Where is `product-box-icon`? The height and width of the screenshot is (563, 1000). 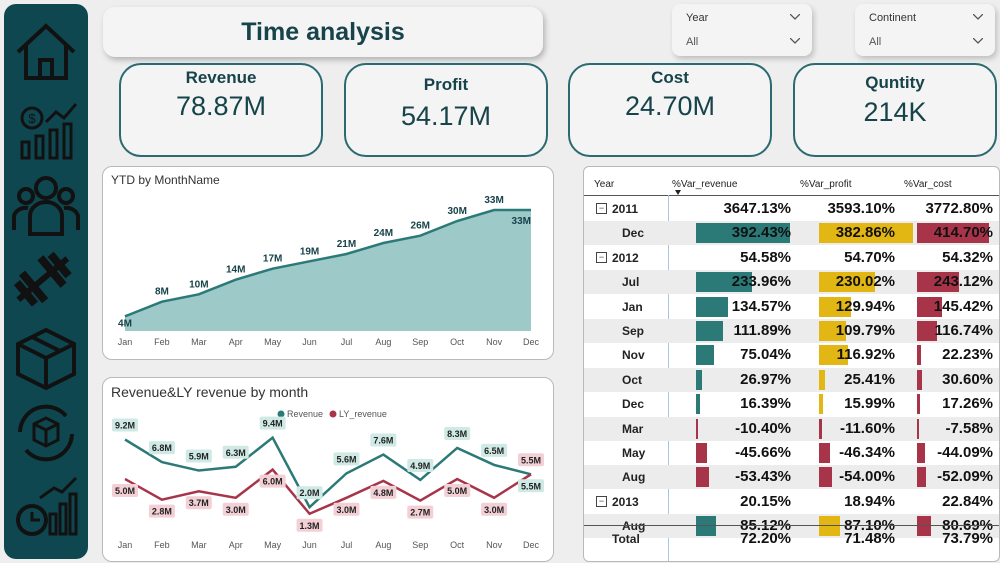 product-box-icon is located at coordinates (46, 357).